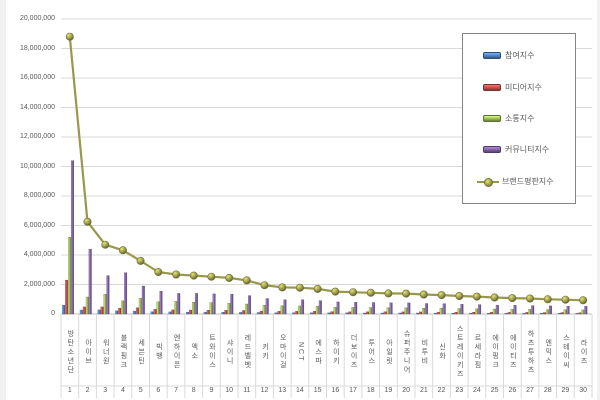  What do you see at coordinates (158, 390) in the screenshot?
I see `x-rank-label: 6` at bounding box center [158, 390].